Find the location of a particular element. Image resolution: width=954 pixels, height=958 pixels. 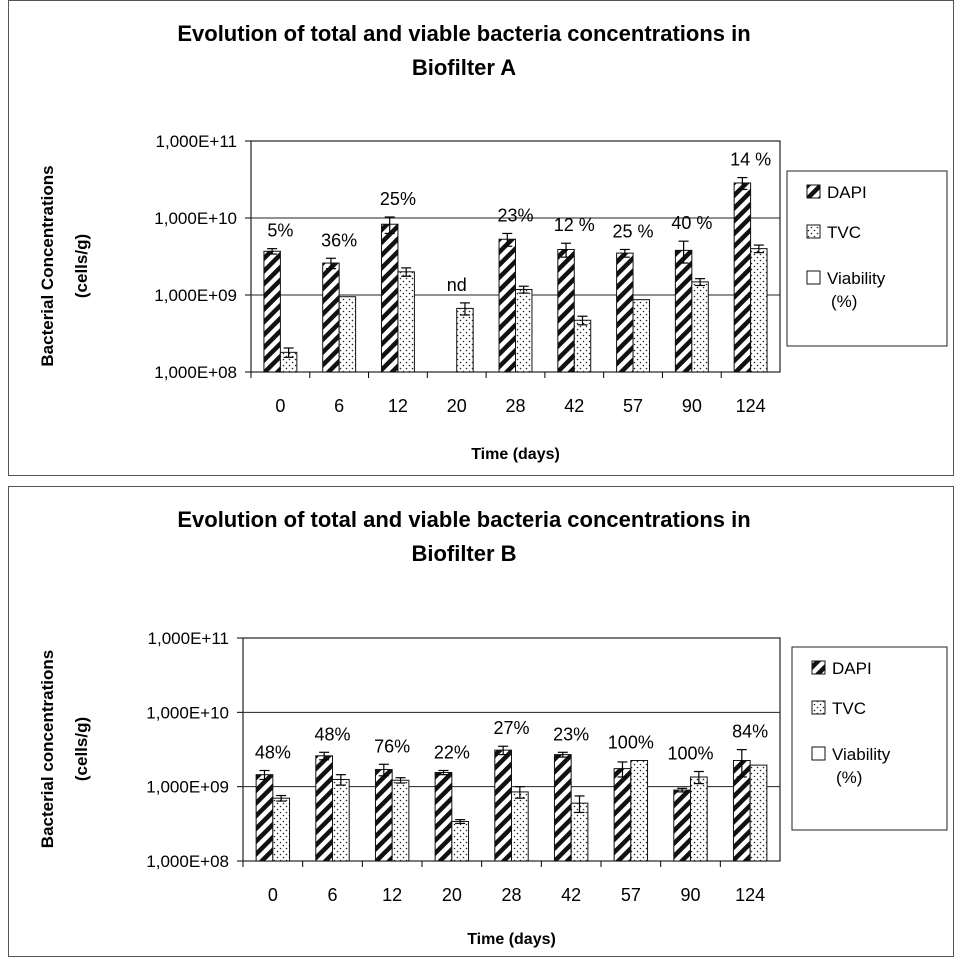

x-tick-label: 6 is located at coordinates (332, 895).